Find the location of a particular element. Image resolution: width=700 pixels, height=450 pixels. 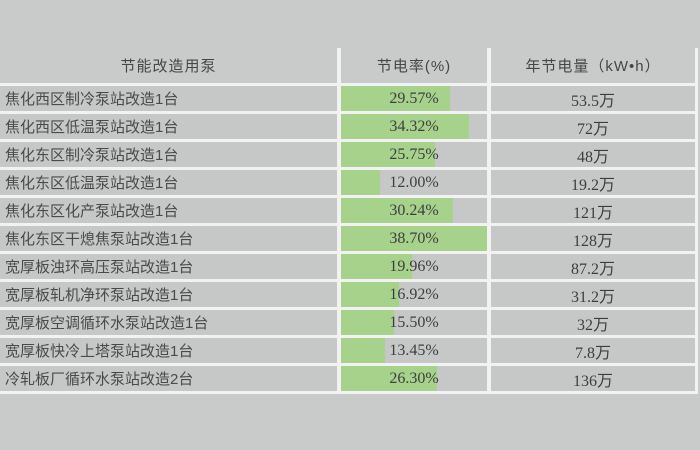

header-pump-name: 节能改造用泵 is located at coordinates (168, 66).